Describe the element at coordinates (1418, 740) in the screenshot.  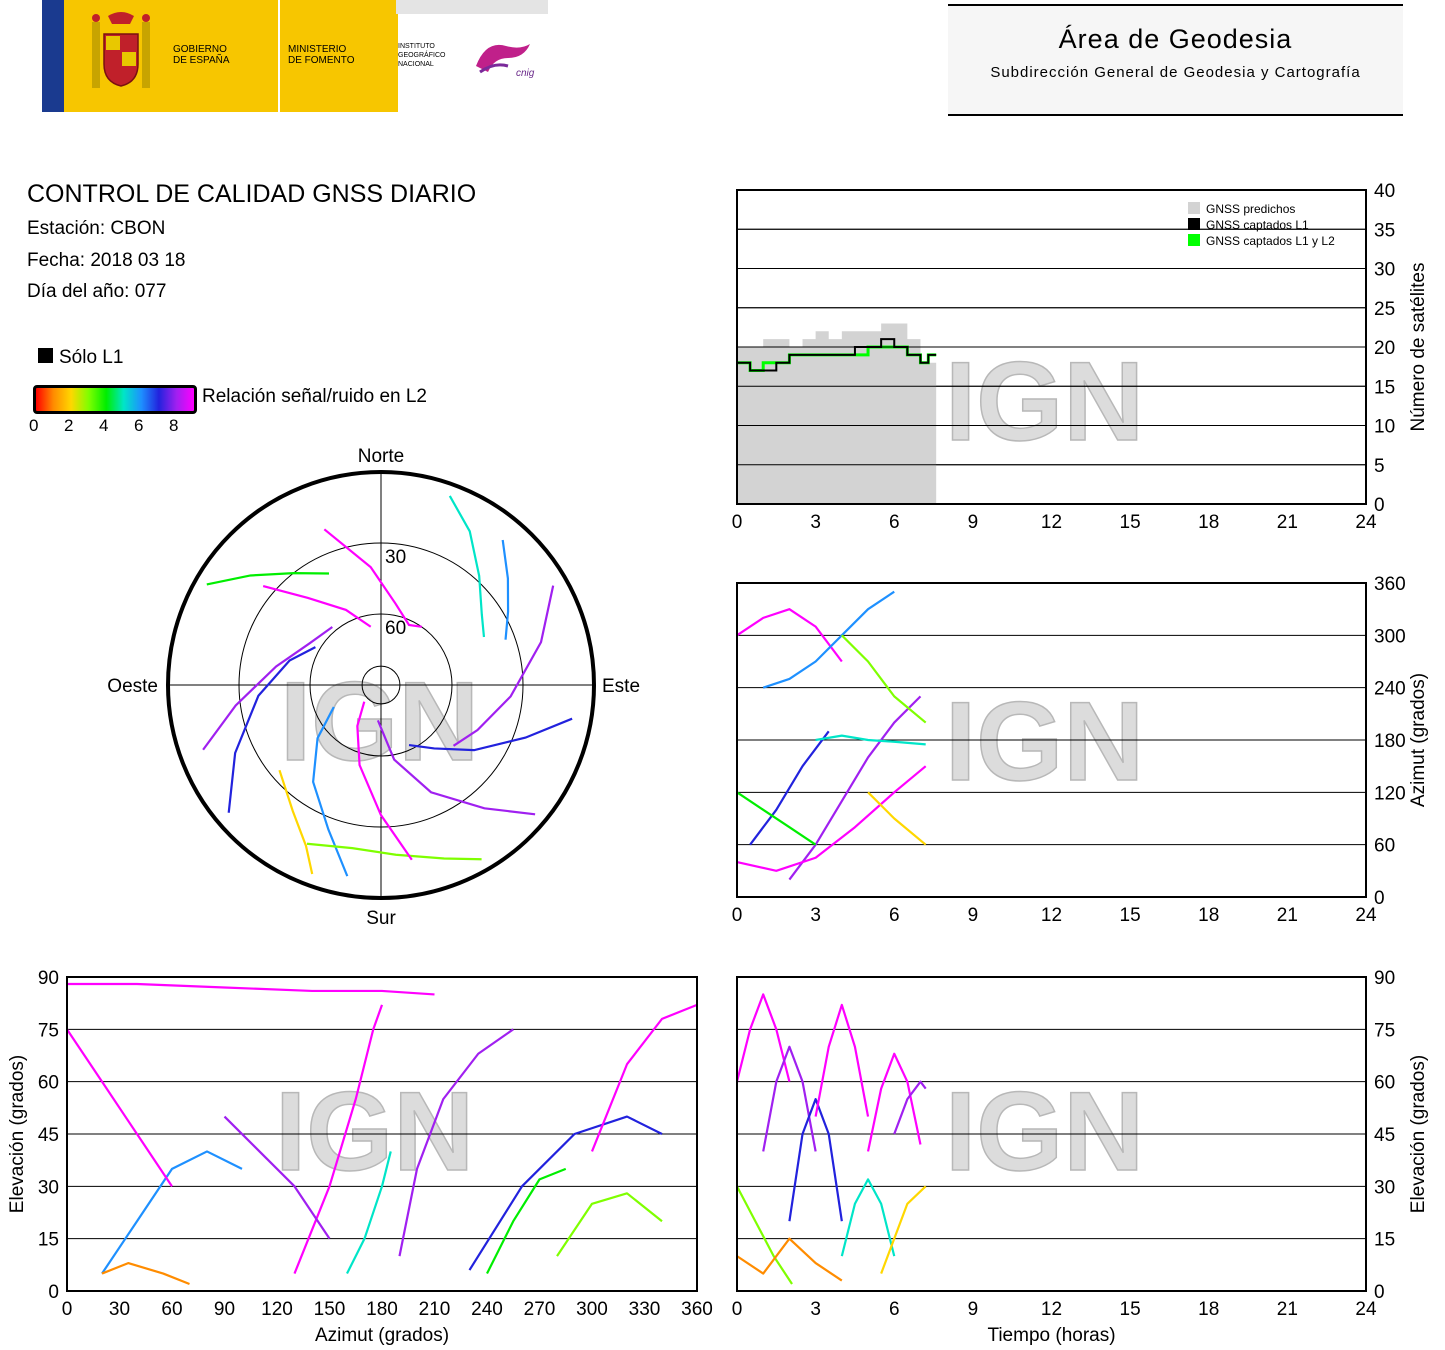
I see `y-axis-label: Azimut (grados)` at that location.